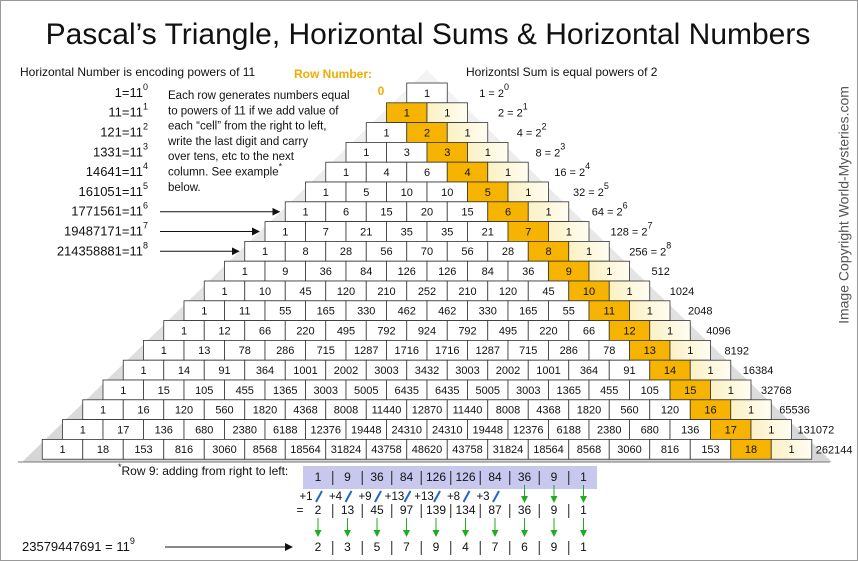 This screenshot has height=561, width=858. I want to click on example-digit: 6, so click(524, 547).